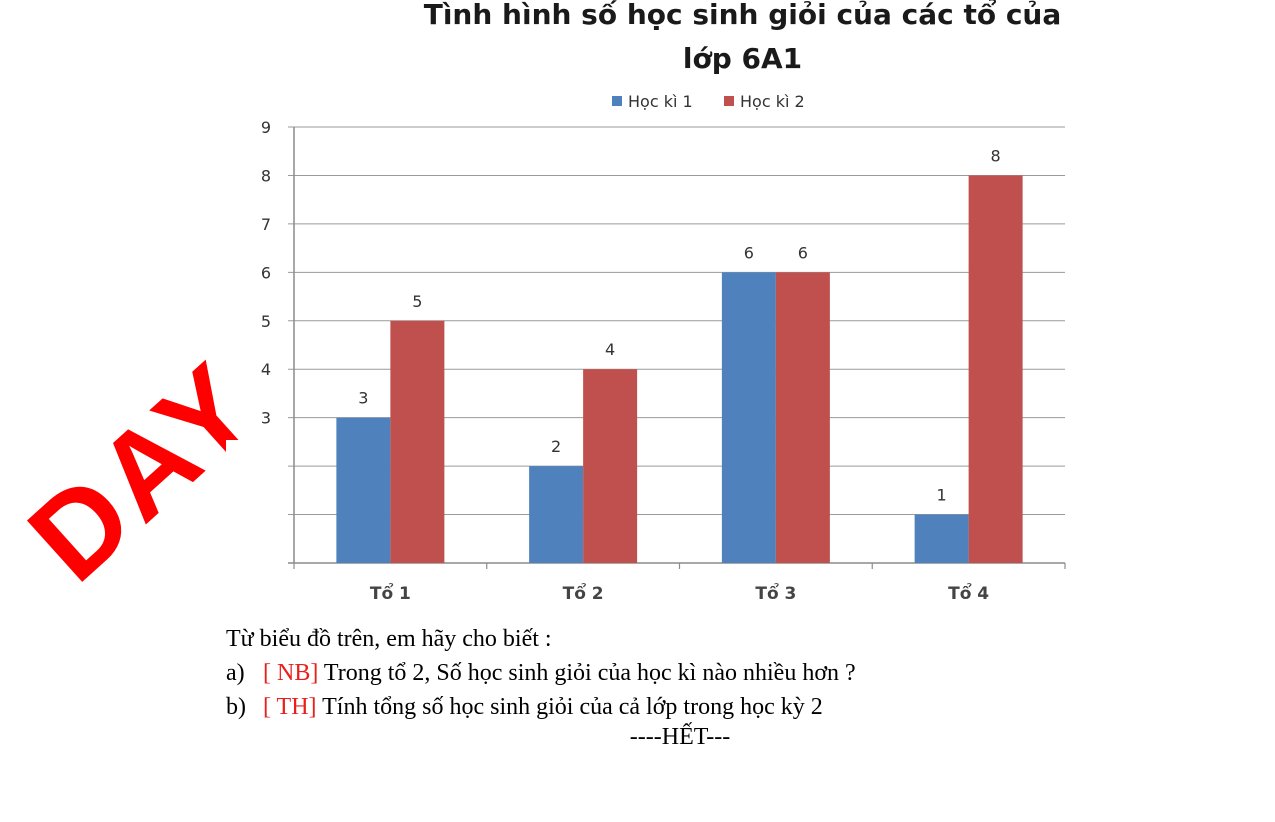 Image resolution: width=1275 pixels, height=822 pixels. Describe the element at coordinates (389, 639) in the screenshot. I see `question-intro: Từ biểu đồ trên, em hãy cho biết :` at that location.